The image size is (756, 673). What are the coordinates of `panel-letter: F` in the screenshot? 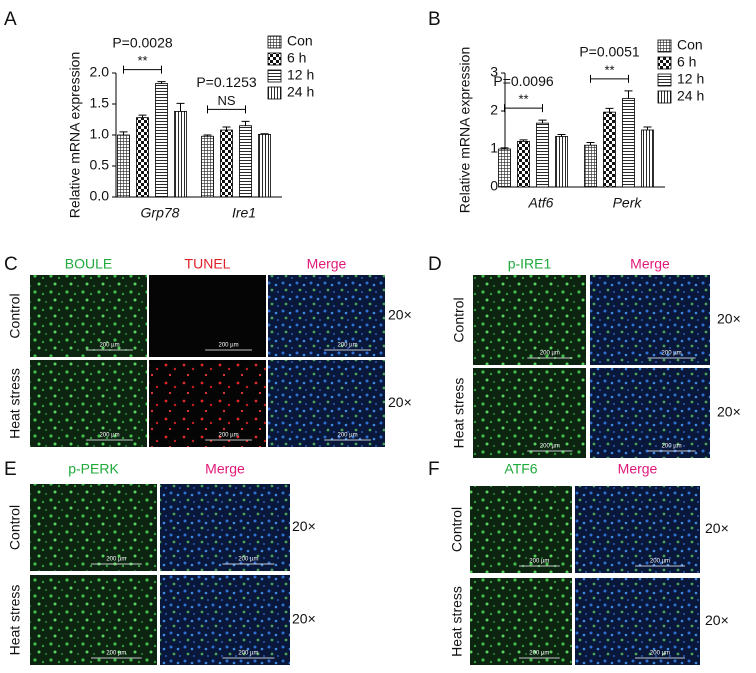 It's located at (434, 469).